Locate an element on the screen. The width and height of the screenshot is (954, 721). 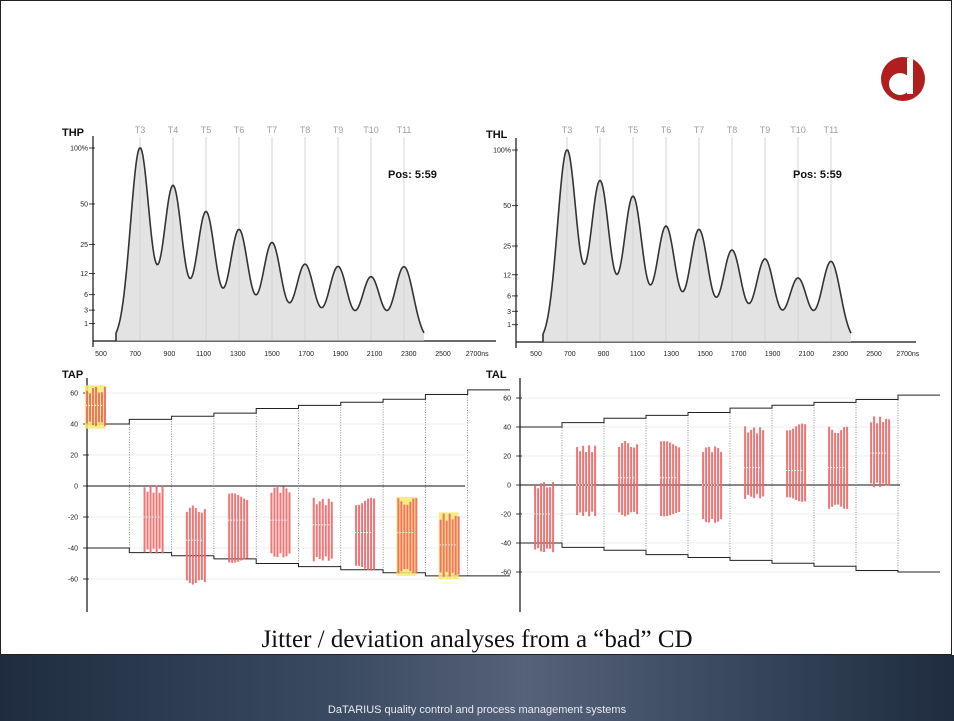
y-tick-label: 40 is located at coordinates (507, 428).